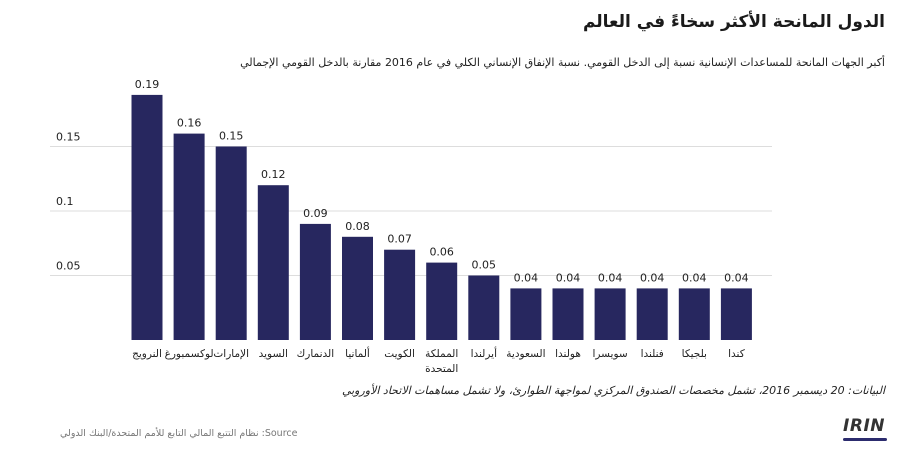  What do you see at coordinates (357, 353) in the screenshot?
I see `x-tick-label: ألمانيا` at bounding box center [357, 353].